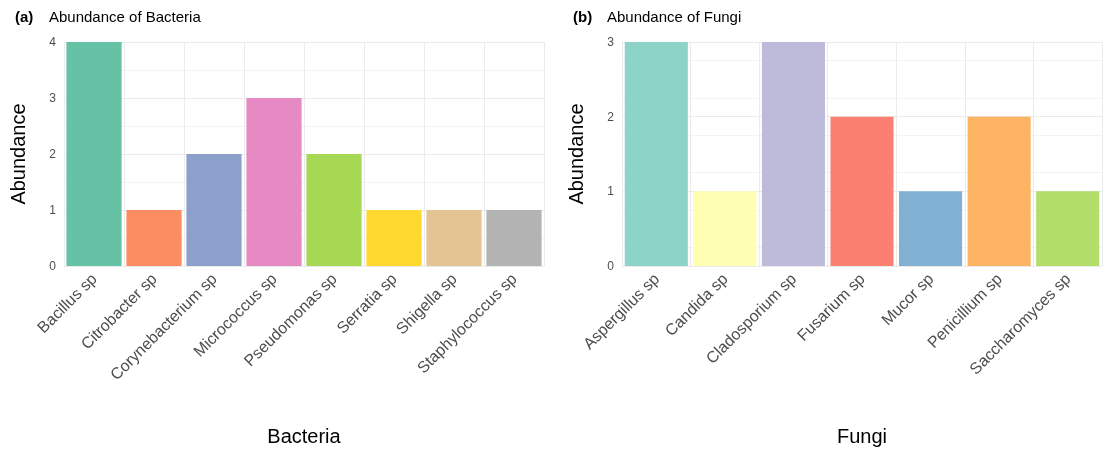  Describe the element at coordinates (24, 16) in the screenshot. I see `text: (a)` at that location.